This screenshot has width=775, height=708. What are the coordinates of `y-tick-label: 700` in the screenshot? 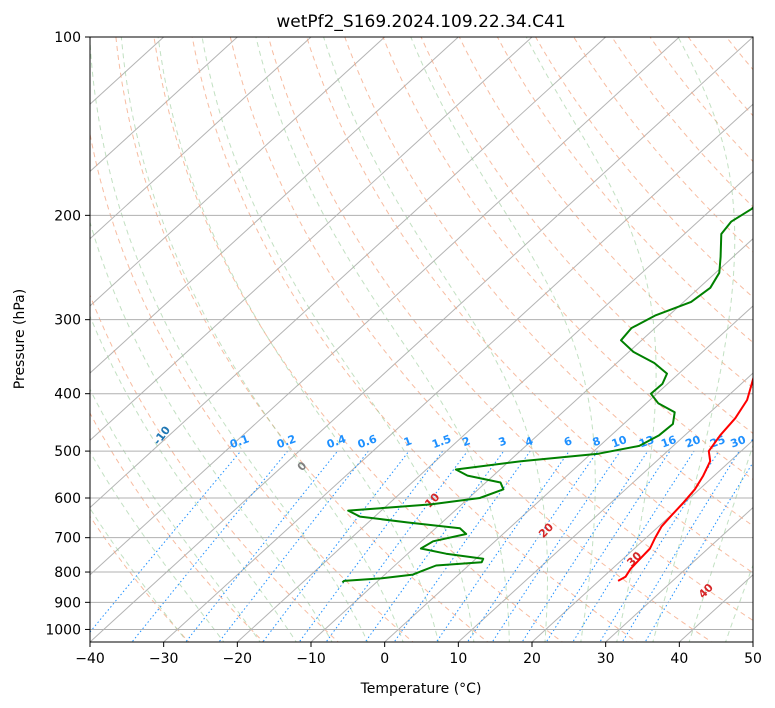 It's located at (67, 539).